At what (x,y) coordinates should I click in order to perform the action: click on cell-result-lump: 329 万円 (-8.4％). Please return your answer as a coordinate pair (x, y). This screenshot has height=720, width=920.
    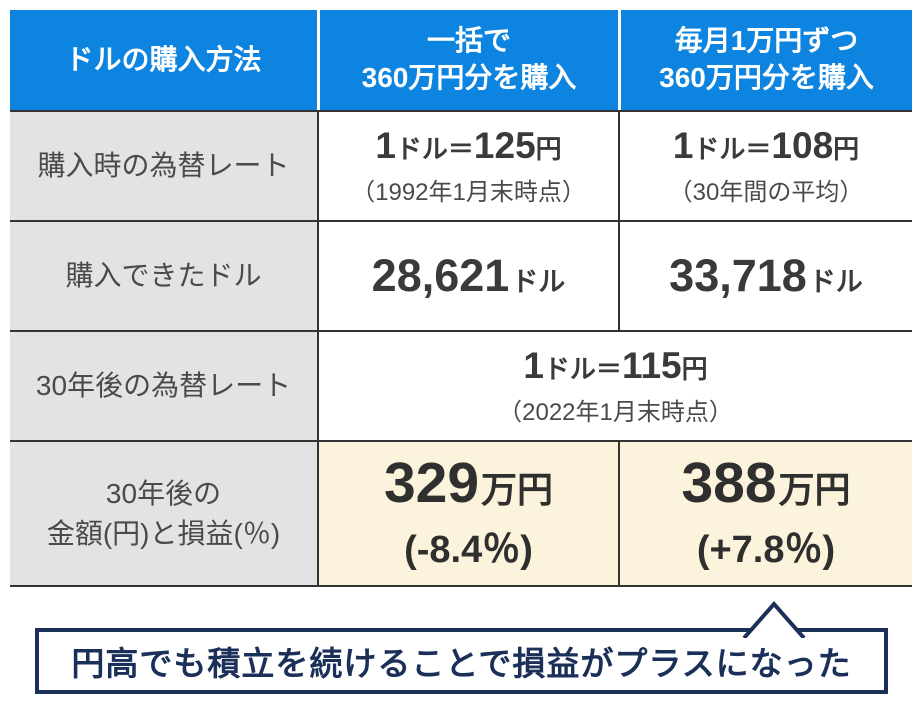
    Looking at the image, I should click on (467, 513).